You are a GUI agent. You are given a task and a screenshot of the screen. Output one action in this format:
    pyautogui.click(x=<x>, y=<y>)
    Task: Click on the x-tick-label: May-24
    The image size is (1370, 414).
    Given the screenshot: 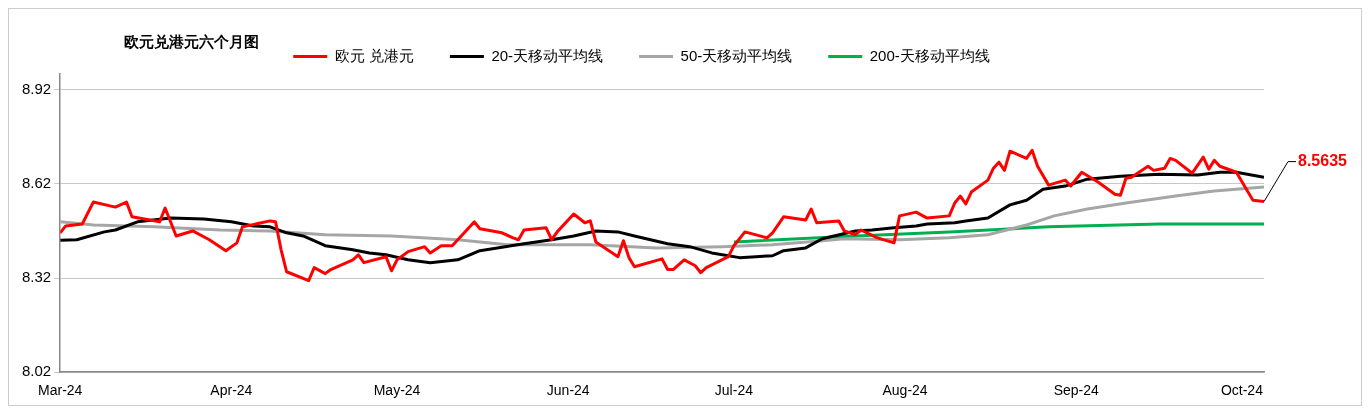 What is the action you would take?
    pyautogui.click(x=397, y=390)
    